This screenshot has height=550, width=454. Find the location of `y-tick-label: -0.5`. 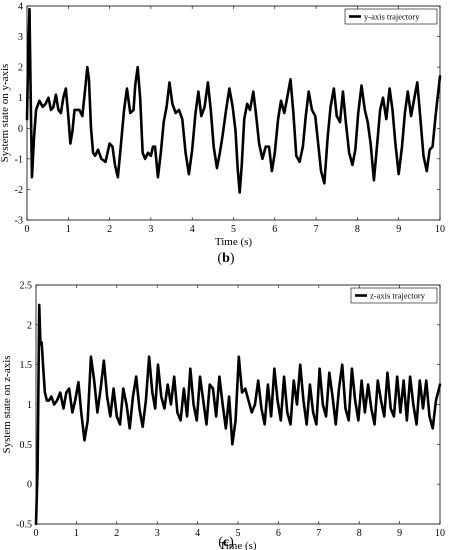

y-tick-label: -0.5 is located at coordinates (24, 525).